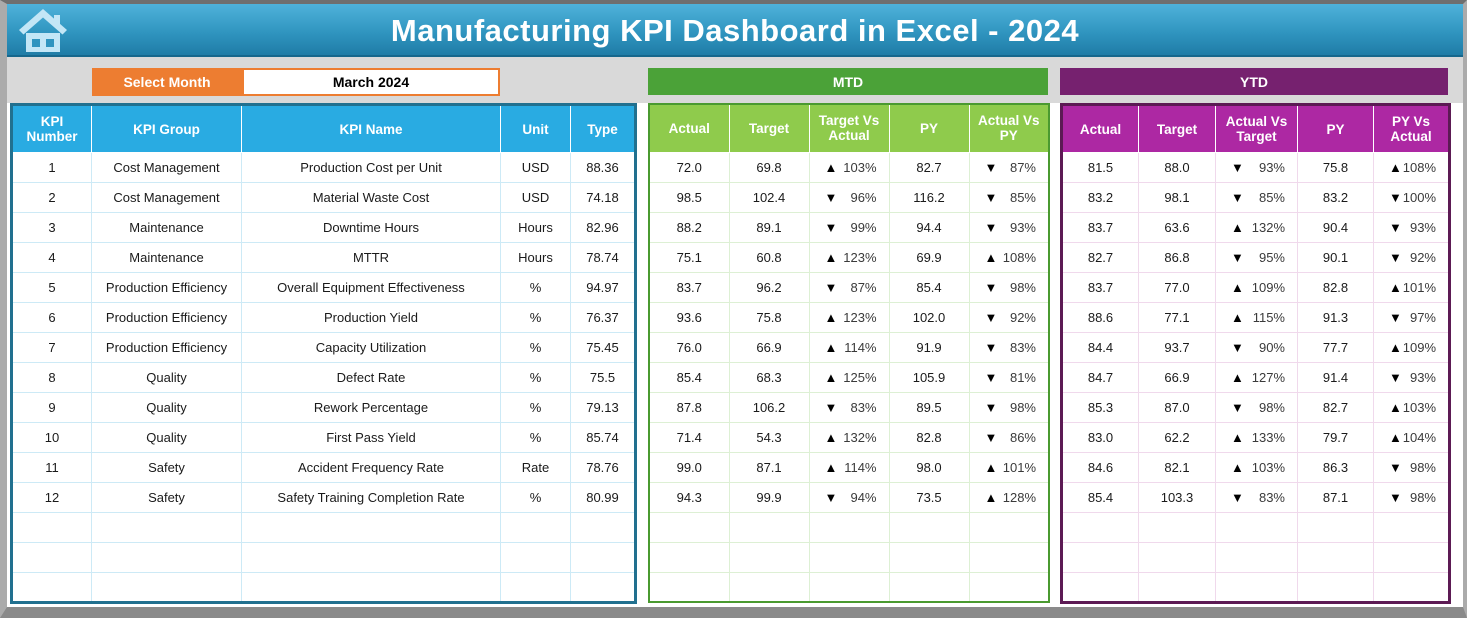 Image resolution: width=1467 pixels, height=618 pixels. Describe the element at coordinates (1100, 407) in the screenshot. I see `ytd-actual-cell: 85.3` at that location.